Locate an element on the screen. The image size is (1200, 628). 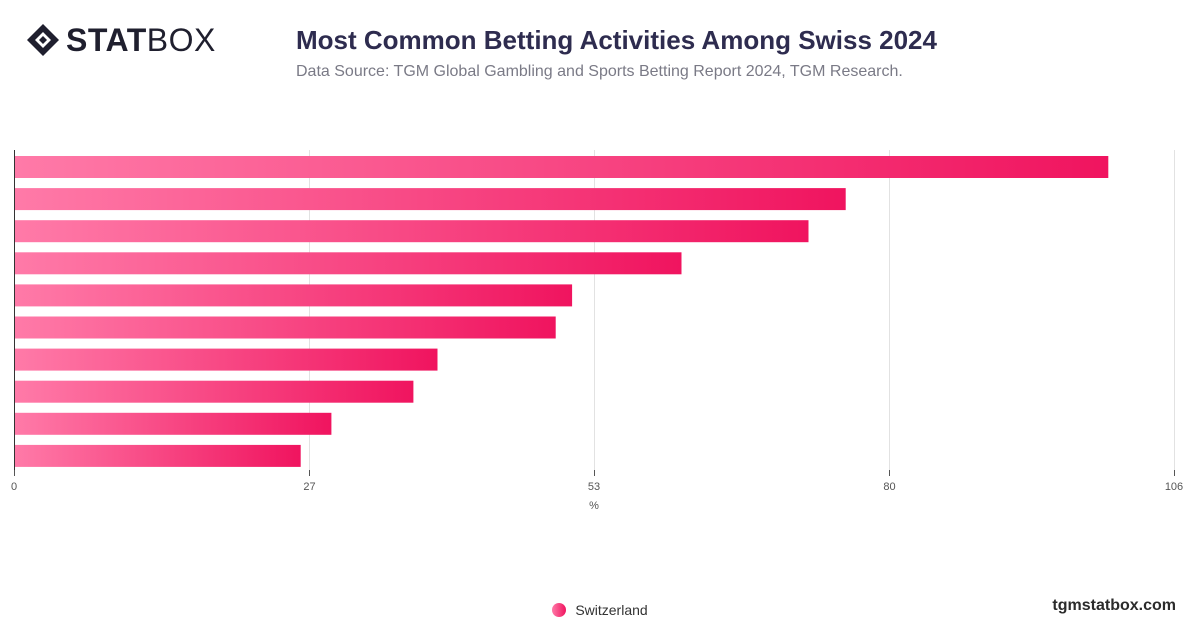
x-tick-label: 53 is located at coordinates (594, 487).